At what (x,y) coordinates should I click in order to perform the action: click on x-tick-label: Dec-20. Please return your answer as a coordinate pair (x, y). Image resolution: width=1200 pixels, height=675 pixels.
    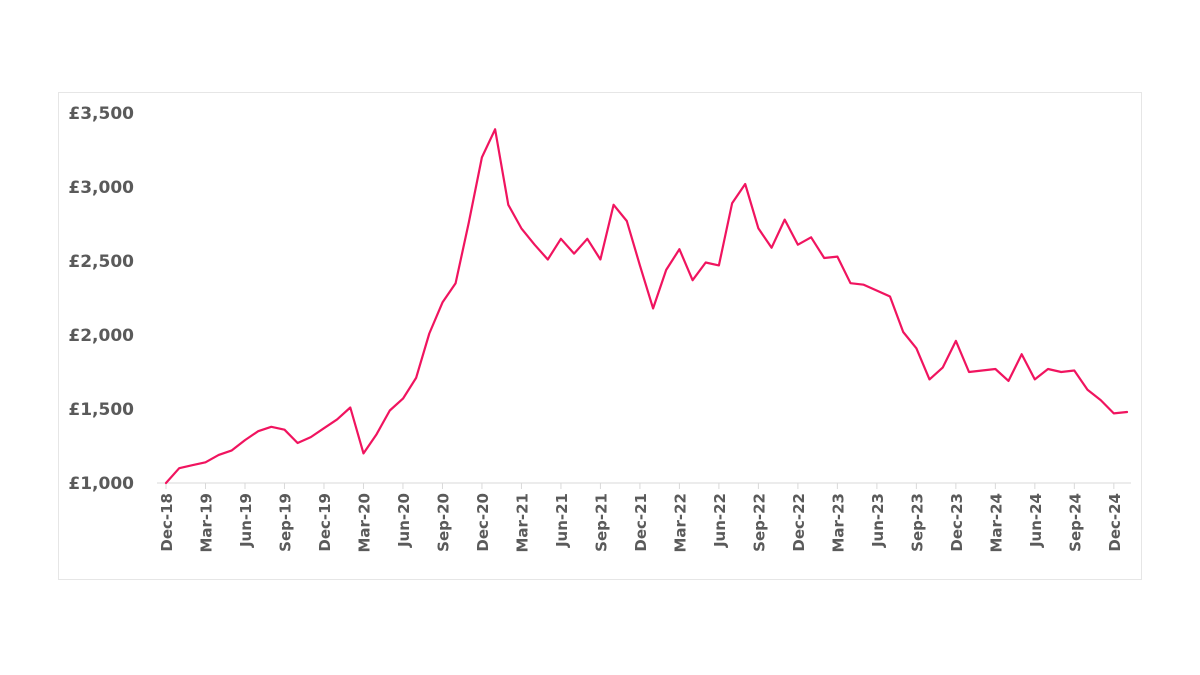
    Looking at the image, I should click on (483, 522).